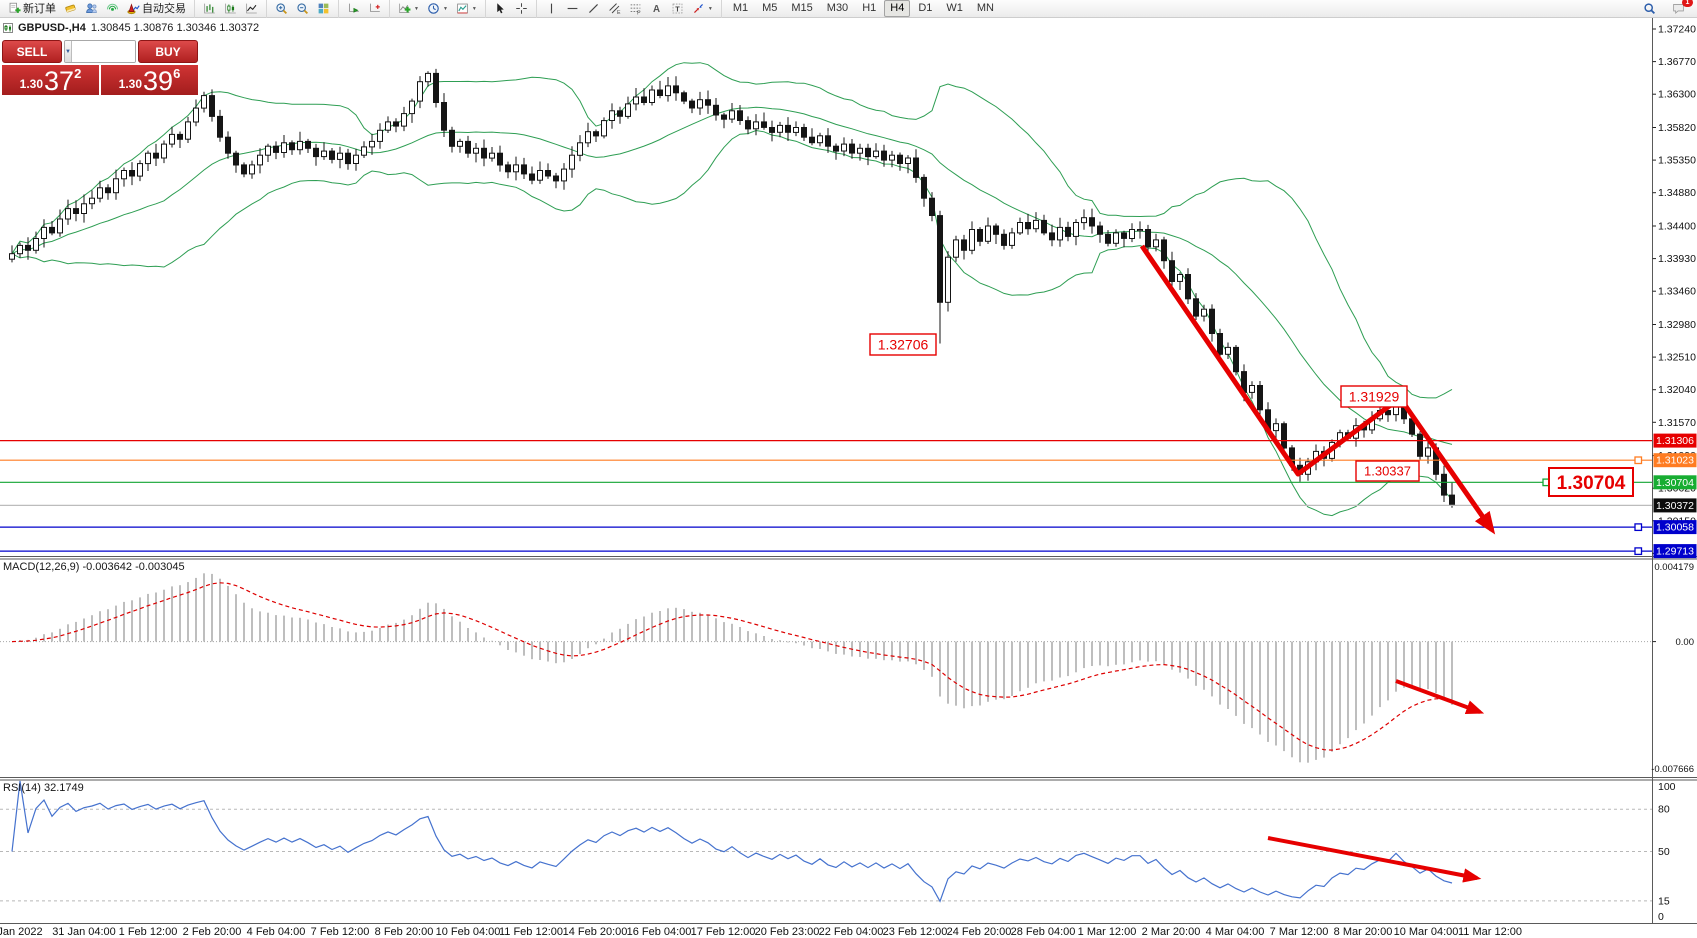 This screenshot has height=938, width=1697. I want to click on svg-text: 1.37240, so click(1677, 30).